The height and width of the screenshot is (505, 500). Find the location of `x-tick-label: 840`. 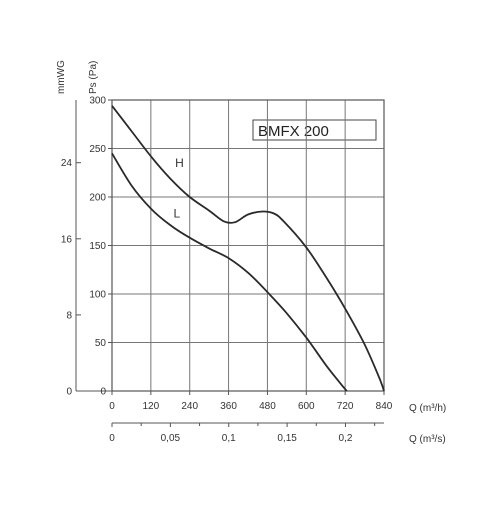

x-tick-label: 840 is located at coordinates (384, 406).